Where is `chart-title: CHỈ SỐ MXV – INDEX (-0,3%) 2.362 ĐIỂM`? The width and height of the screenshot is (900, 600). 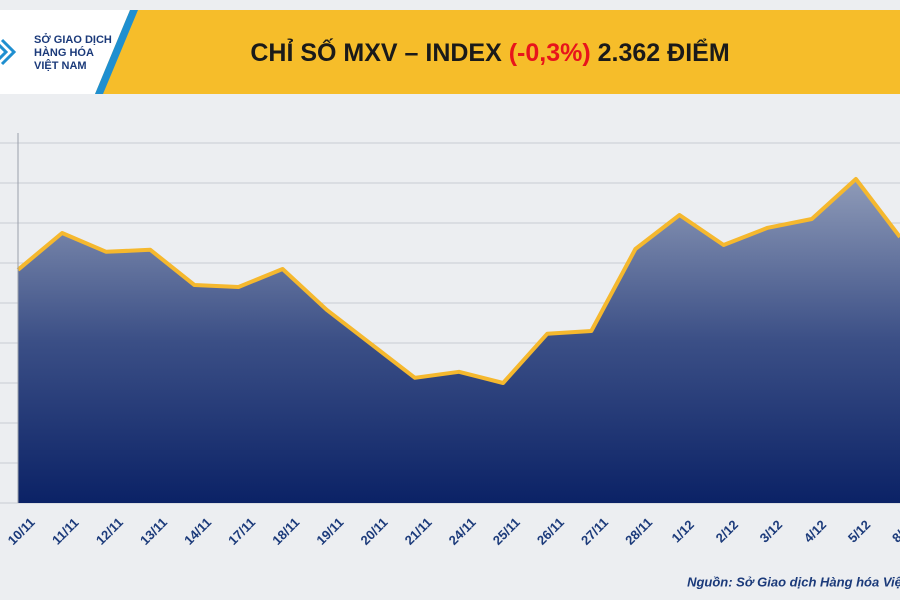
chart-title: CHỈ SỐ MXV – INDEX (-0,3%) 2.362 ĐIỂM is located at coordinates (489, 52).